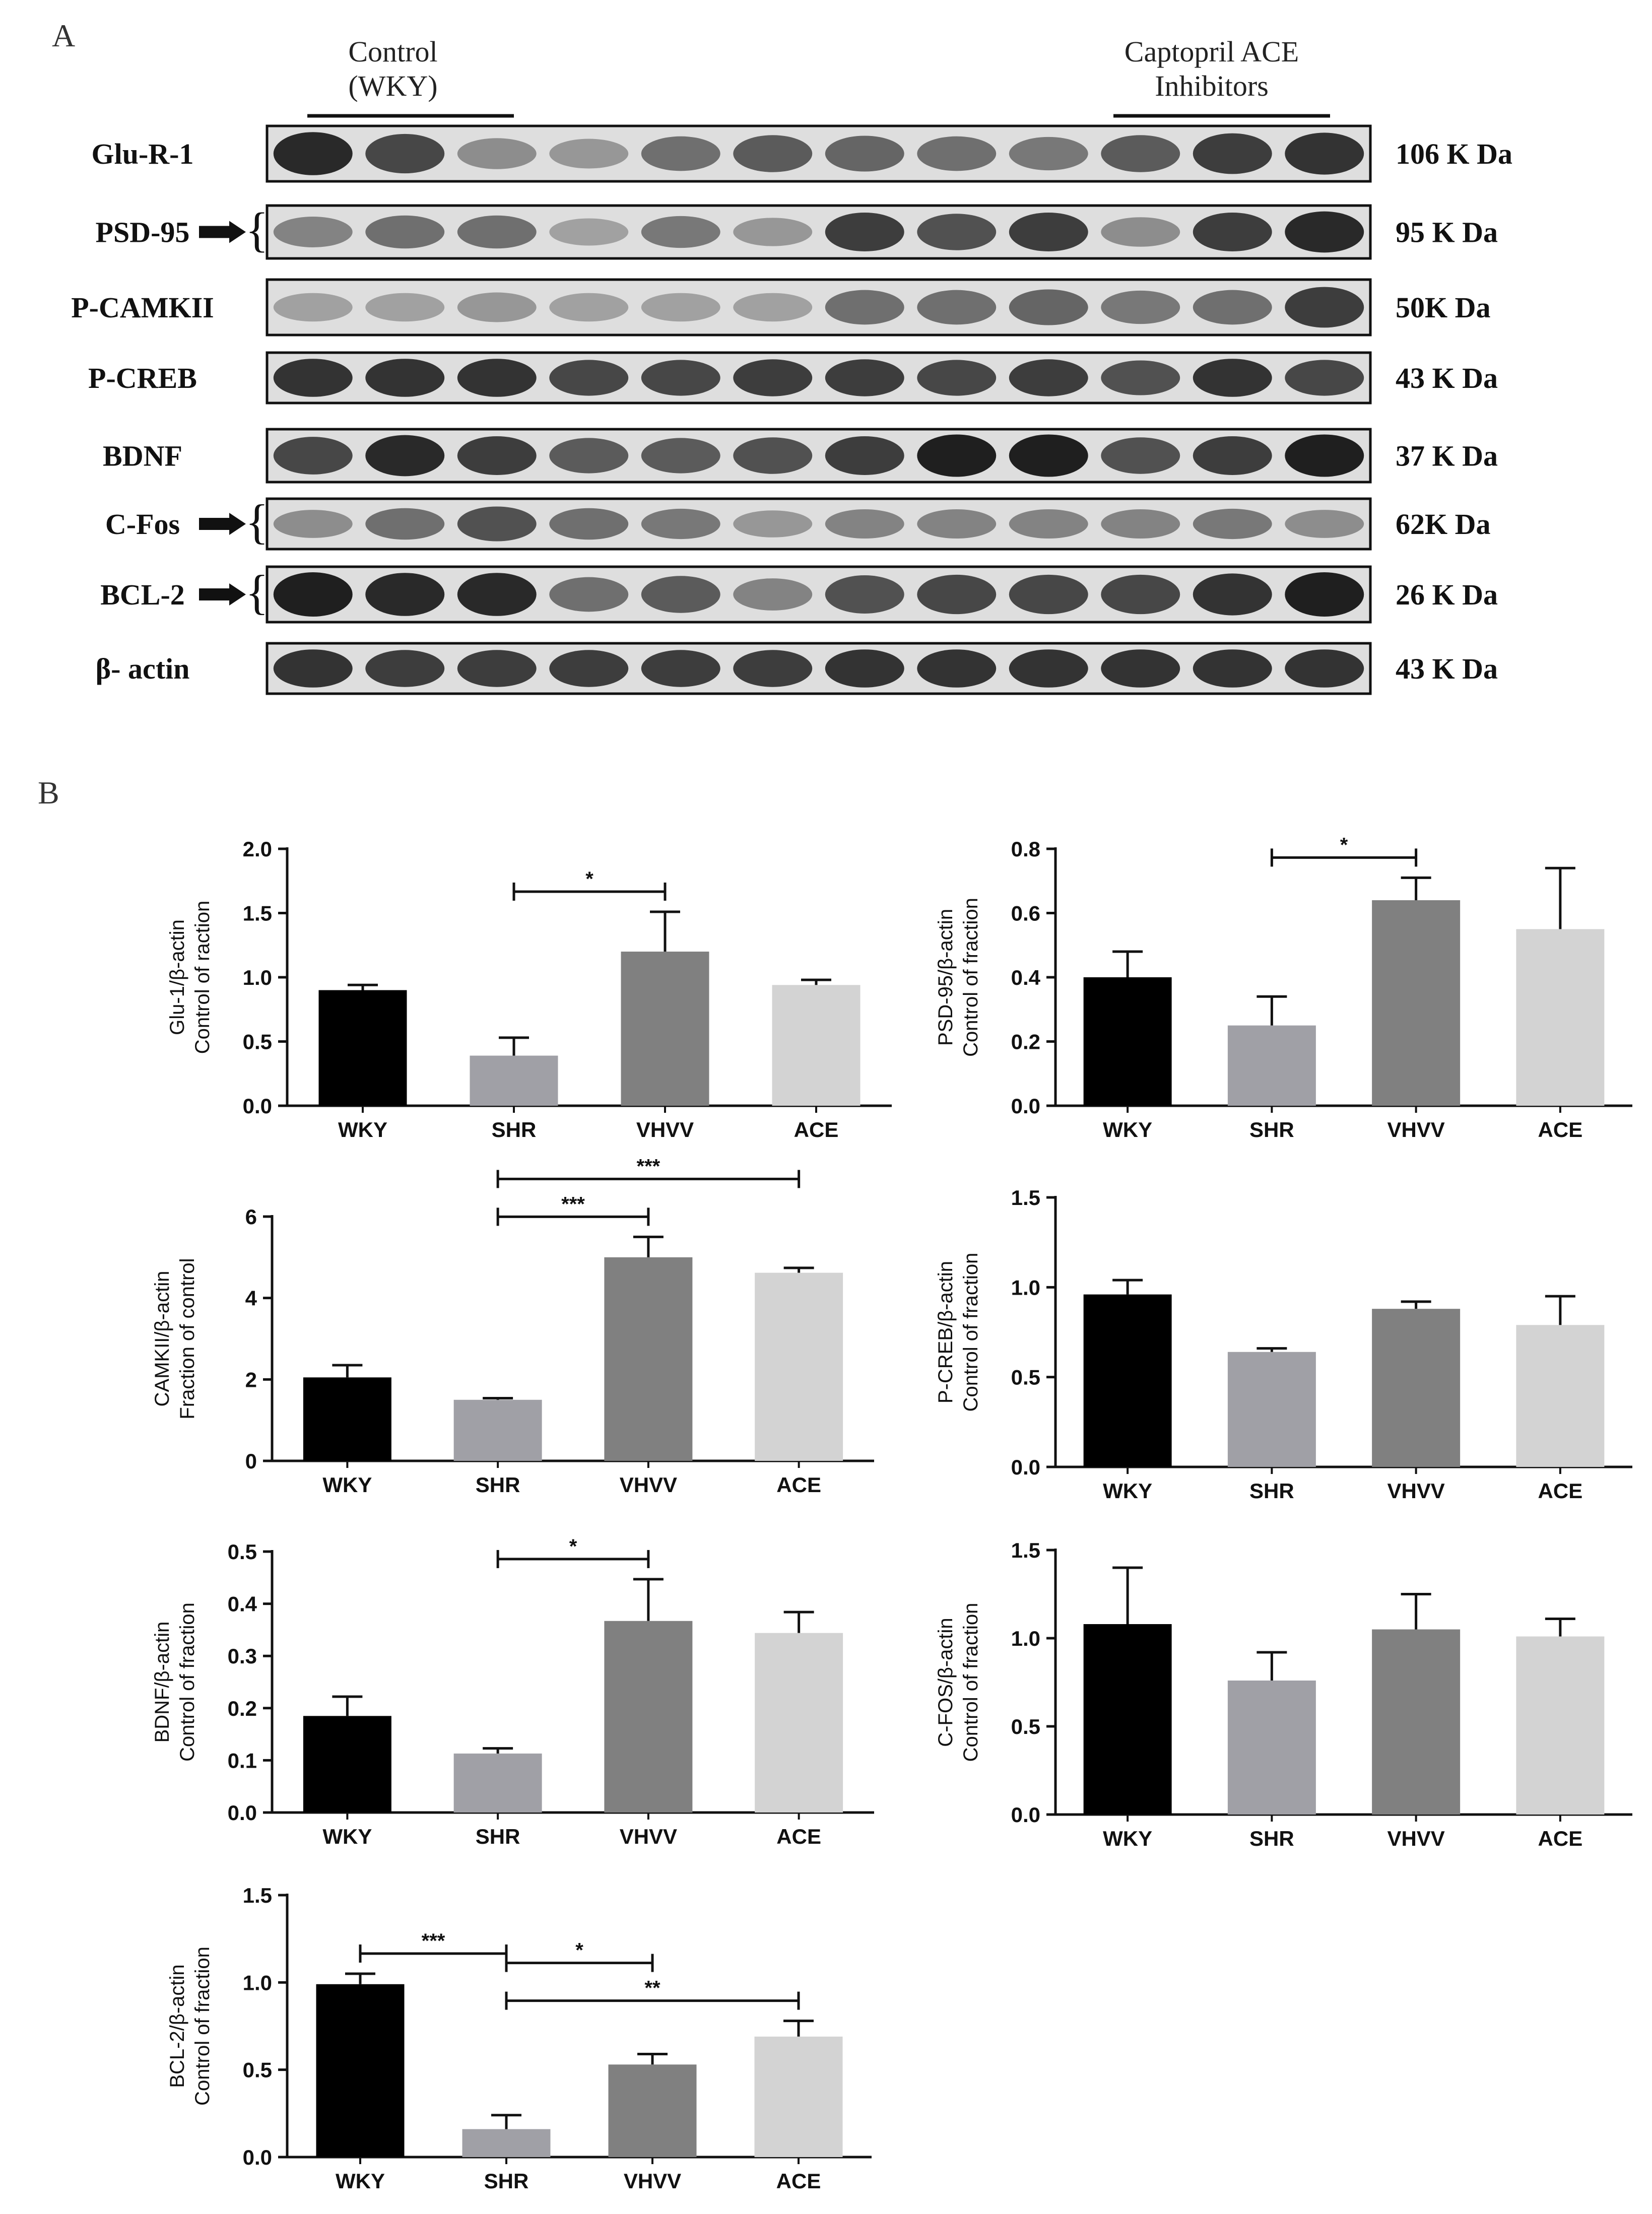 The image size is (1652, 2214). What do you see at coordinates (946, 978) in the screenshot?
I see `y-axis-label: PSD-95/β-actin` at bounding box center [946, 978].